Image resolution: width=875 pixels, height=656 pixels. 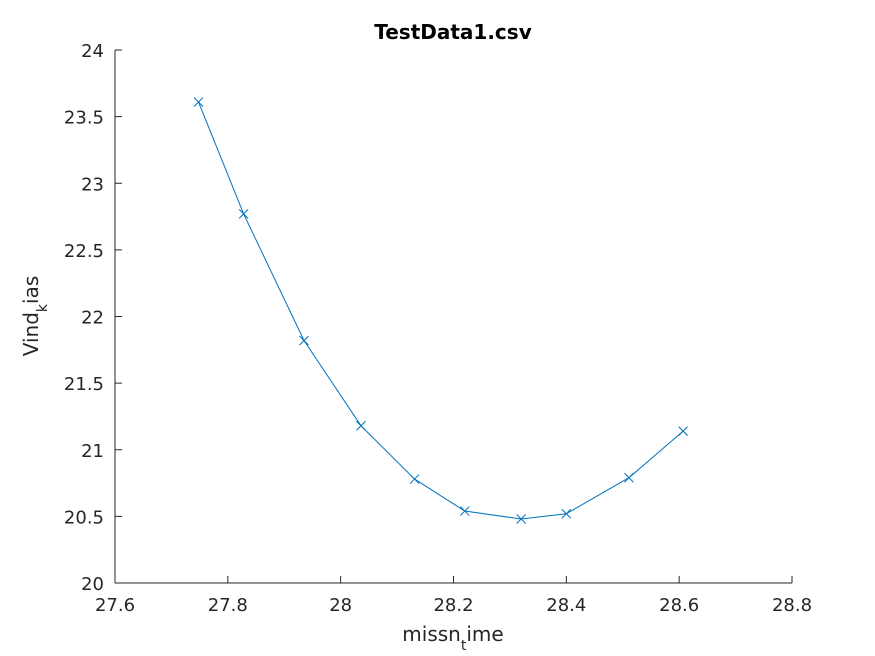 I want to click on y-tick-label: 21.5, so click(x=84, y=384).